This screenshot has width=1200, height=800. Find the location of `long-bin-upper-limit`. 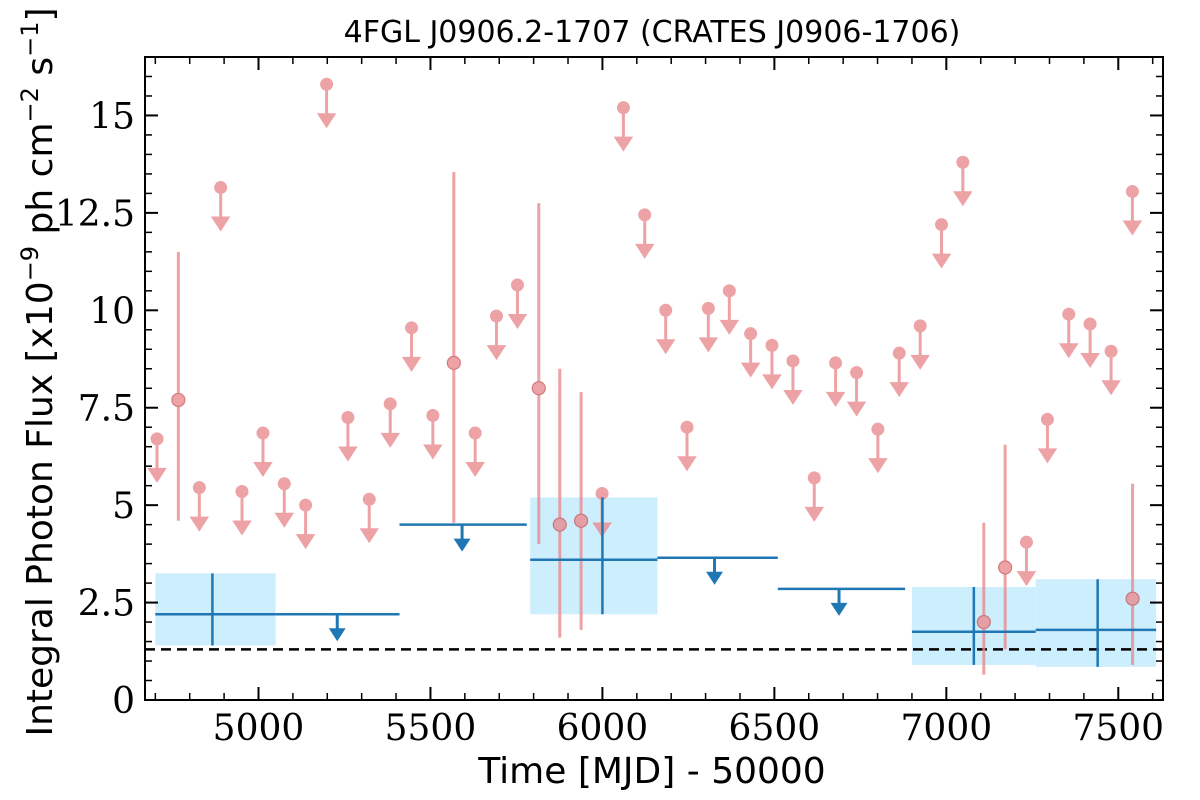

long-bin-upper-limit is located at coordinates (463, 537).